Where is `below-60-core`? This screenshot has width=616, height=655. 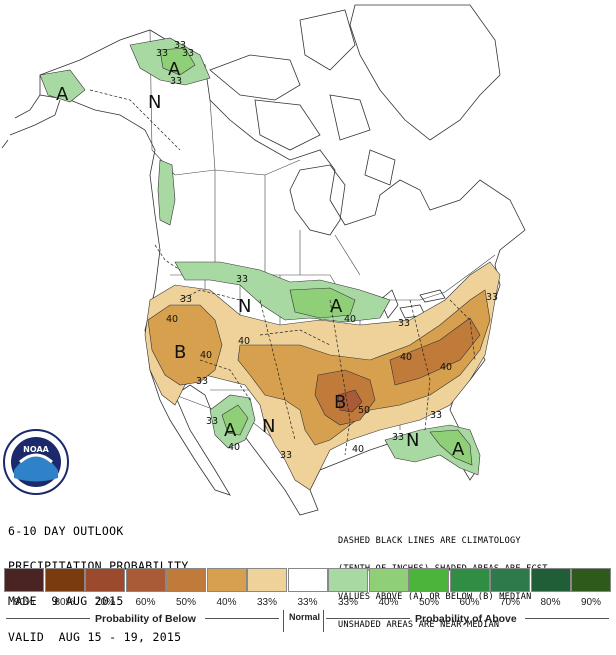
below-60-core is located at coordinates (350, 401).